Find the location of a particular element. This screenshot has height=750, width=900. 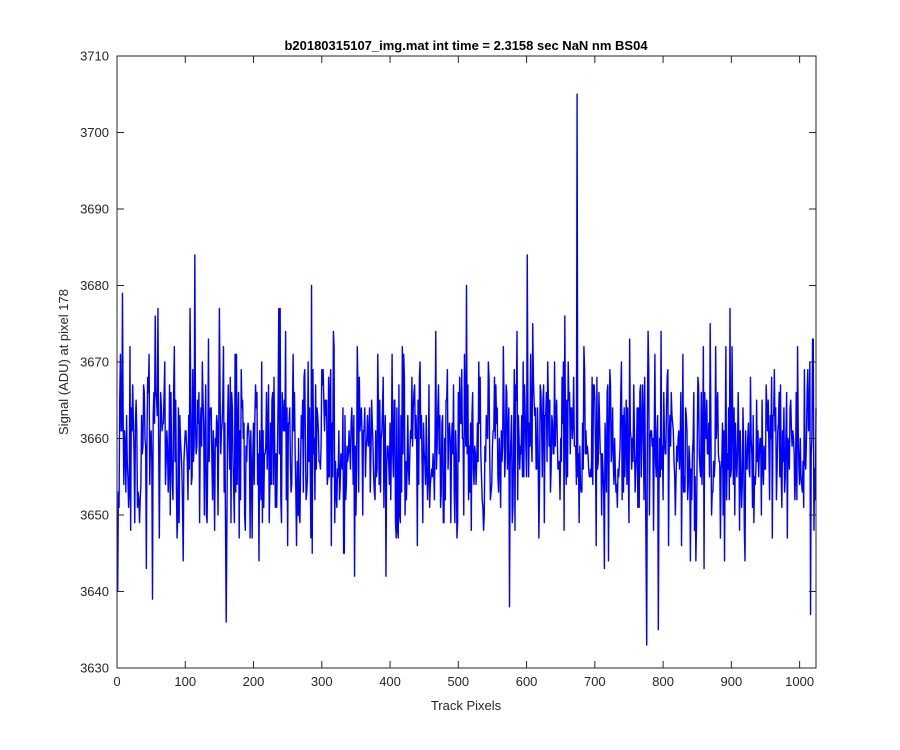

y-tick-label: 3670 is located at coordinates (94, 362).